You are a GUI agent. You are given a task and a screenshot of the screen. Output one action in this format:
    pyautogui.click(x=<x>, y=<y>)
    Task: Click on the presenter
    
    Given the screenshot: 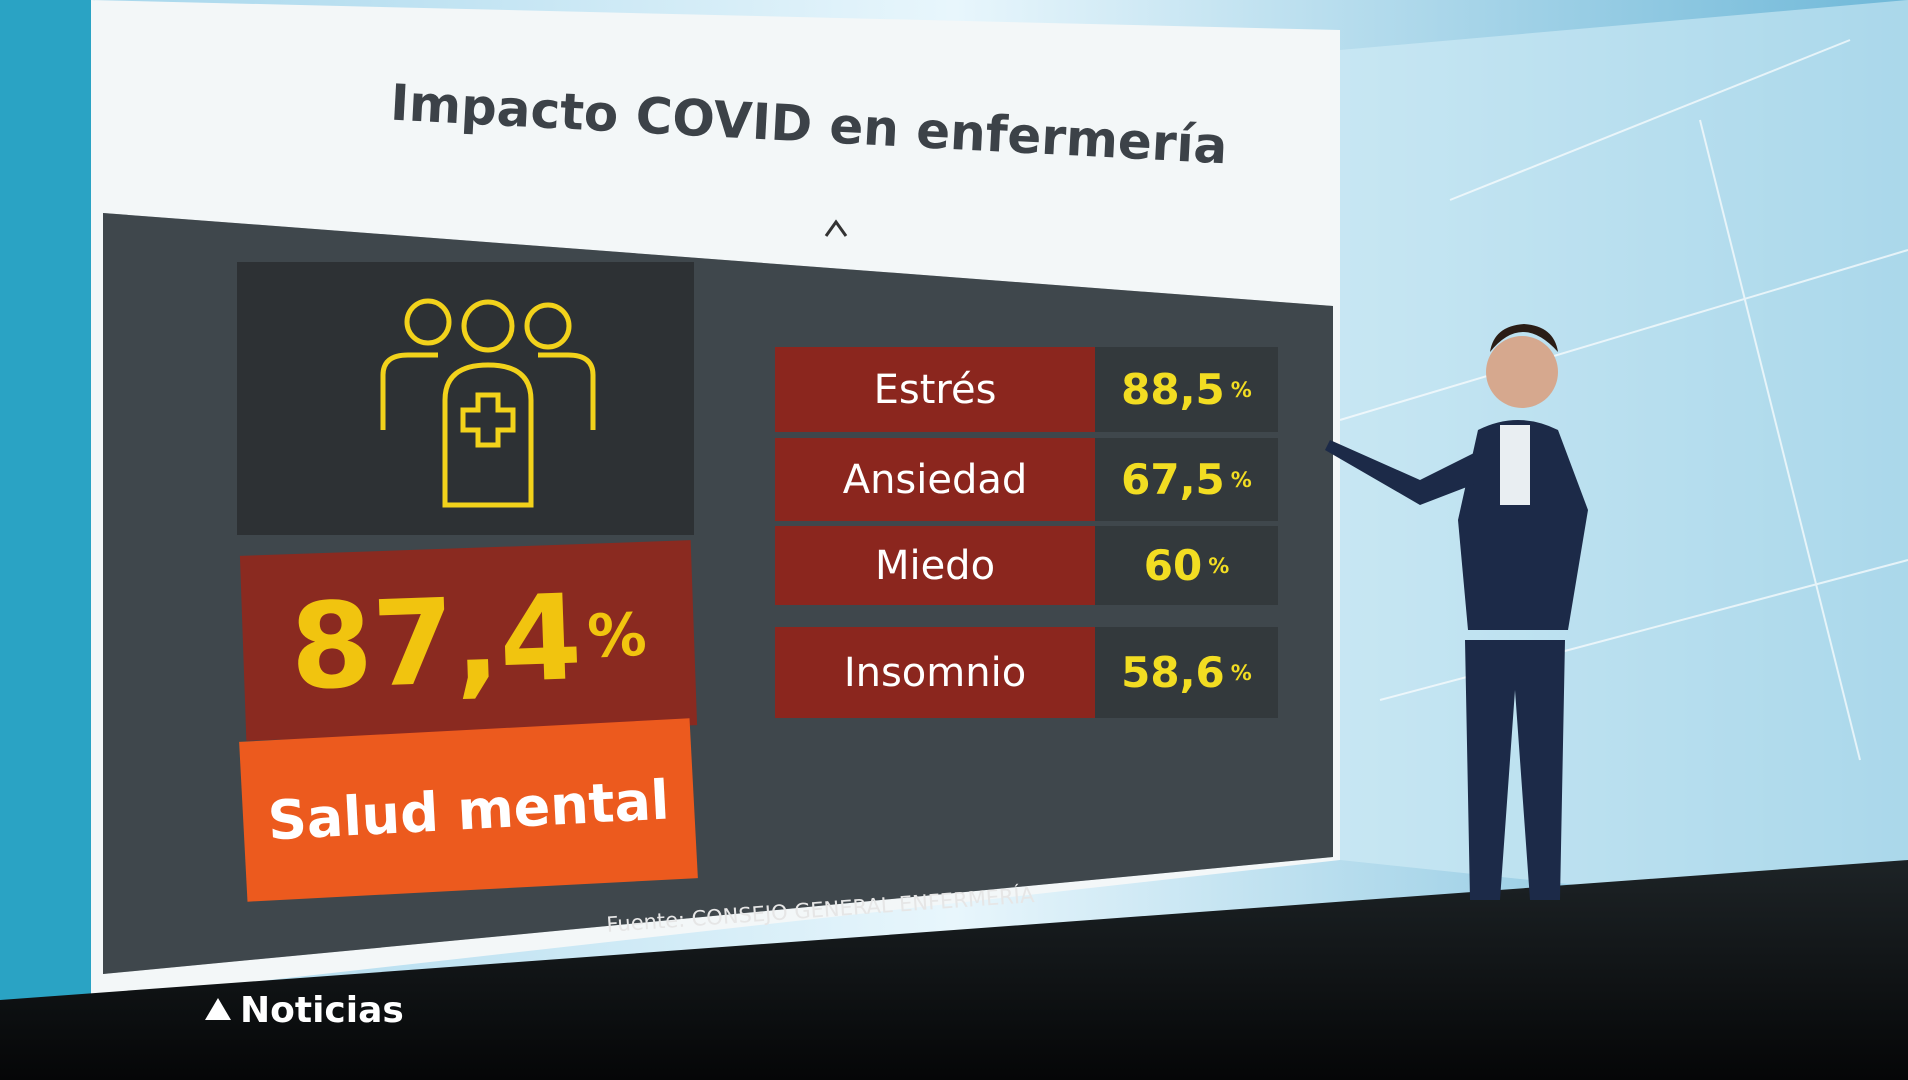 What is the action you would take?
    pyautogui.click(x=1456, y=612)
    